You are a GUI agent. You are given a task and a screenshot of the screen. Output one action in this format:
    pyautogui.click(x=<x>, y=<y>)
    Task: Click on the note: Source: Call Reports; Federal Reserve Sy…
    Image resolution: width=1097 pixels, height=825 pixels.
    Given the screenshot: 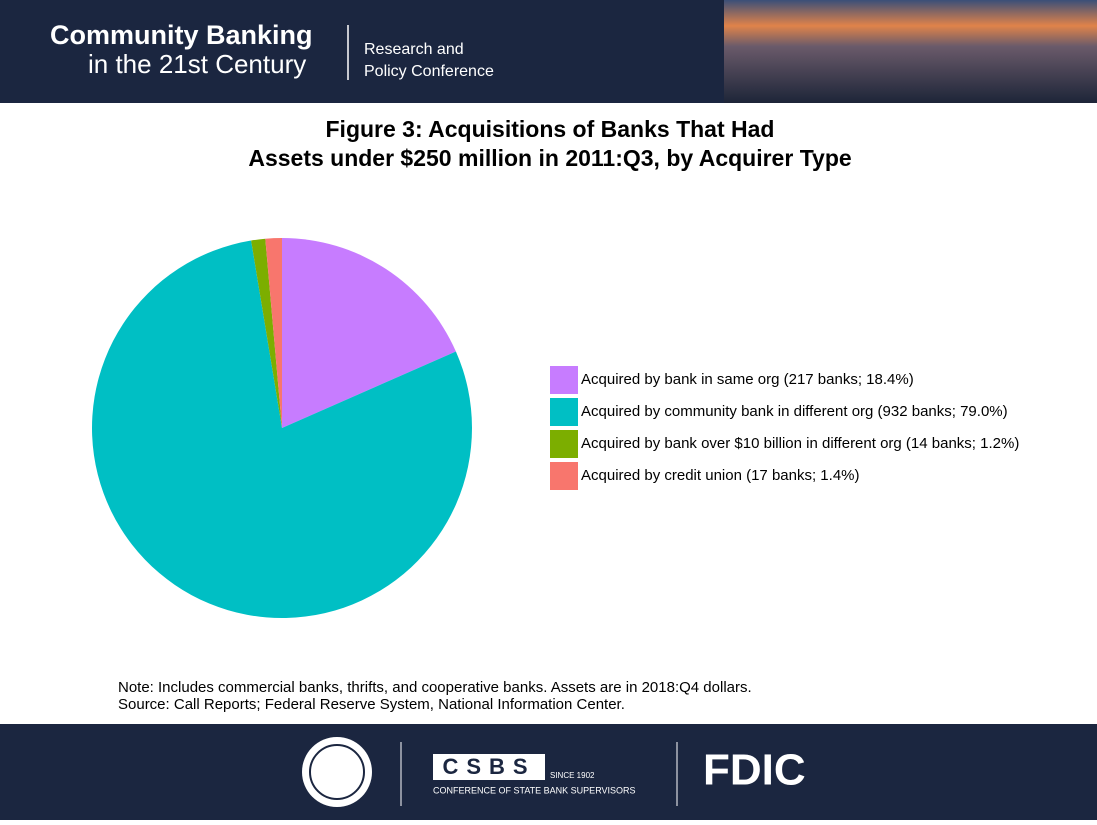 What is the action you would take?
    pyautogui.click(x=371, y=704)
    